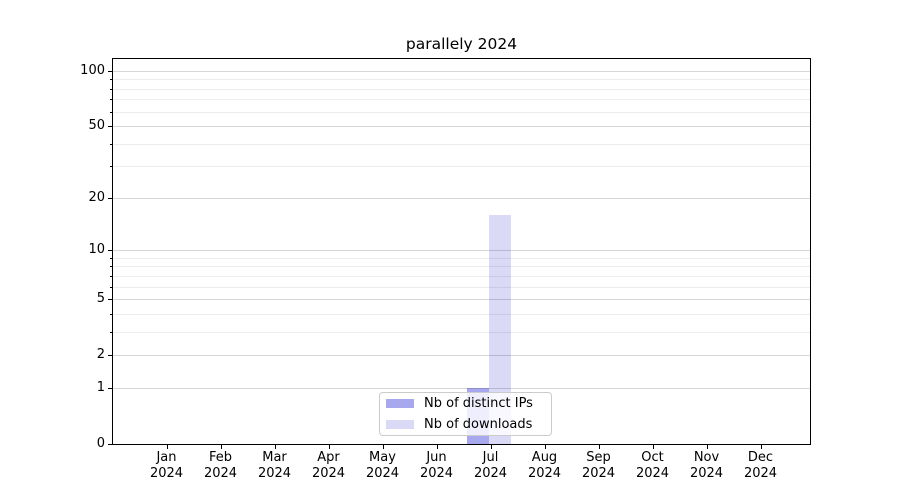 Image resolution: width=900 pixels, height=500 pixels. I want to click on y-tick-label-10: 10, so click(96, 250).